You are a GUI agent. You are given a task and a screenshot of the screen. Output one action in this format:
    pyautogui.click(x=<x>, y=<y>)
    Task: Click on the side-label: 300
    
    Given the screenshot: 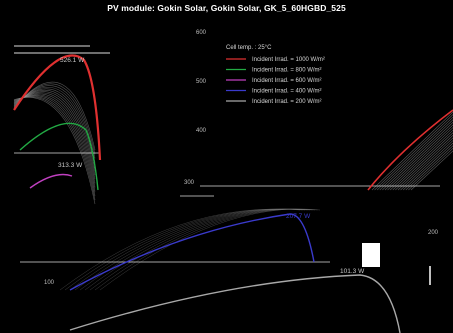 What is the action you would take?
    pyautogui.click(x=189, y=183)
    